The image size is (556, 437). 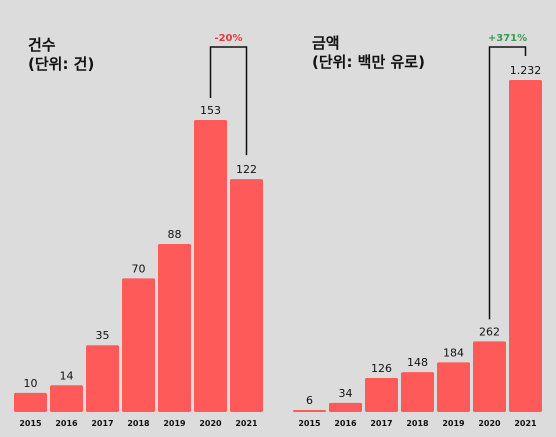 I want to click on count-tick-label-2018: 2018, so click(x=138, y=423).